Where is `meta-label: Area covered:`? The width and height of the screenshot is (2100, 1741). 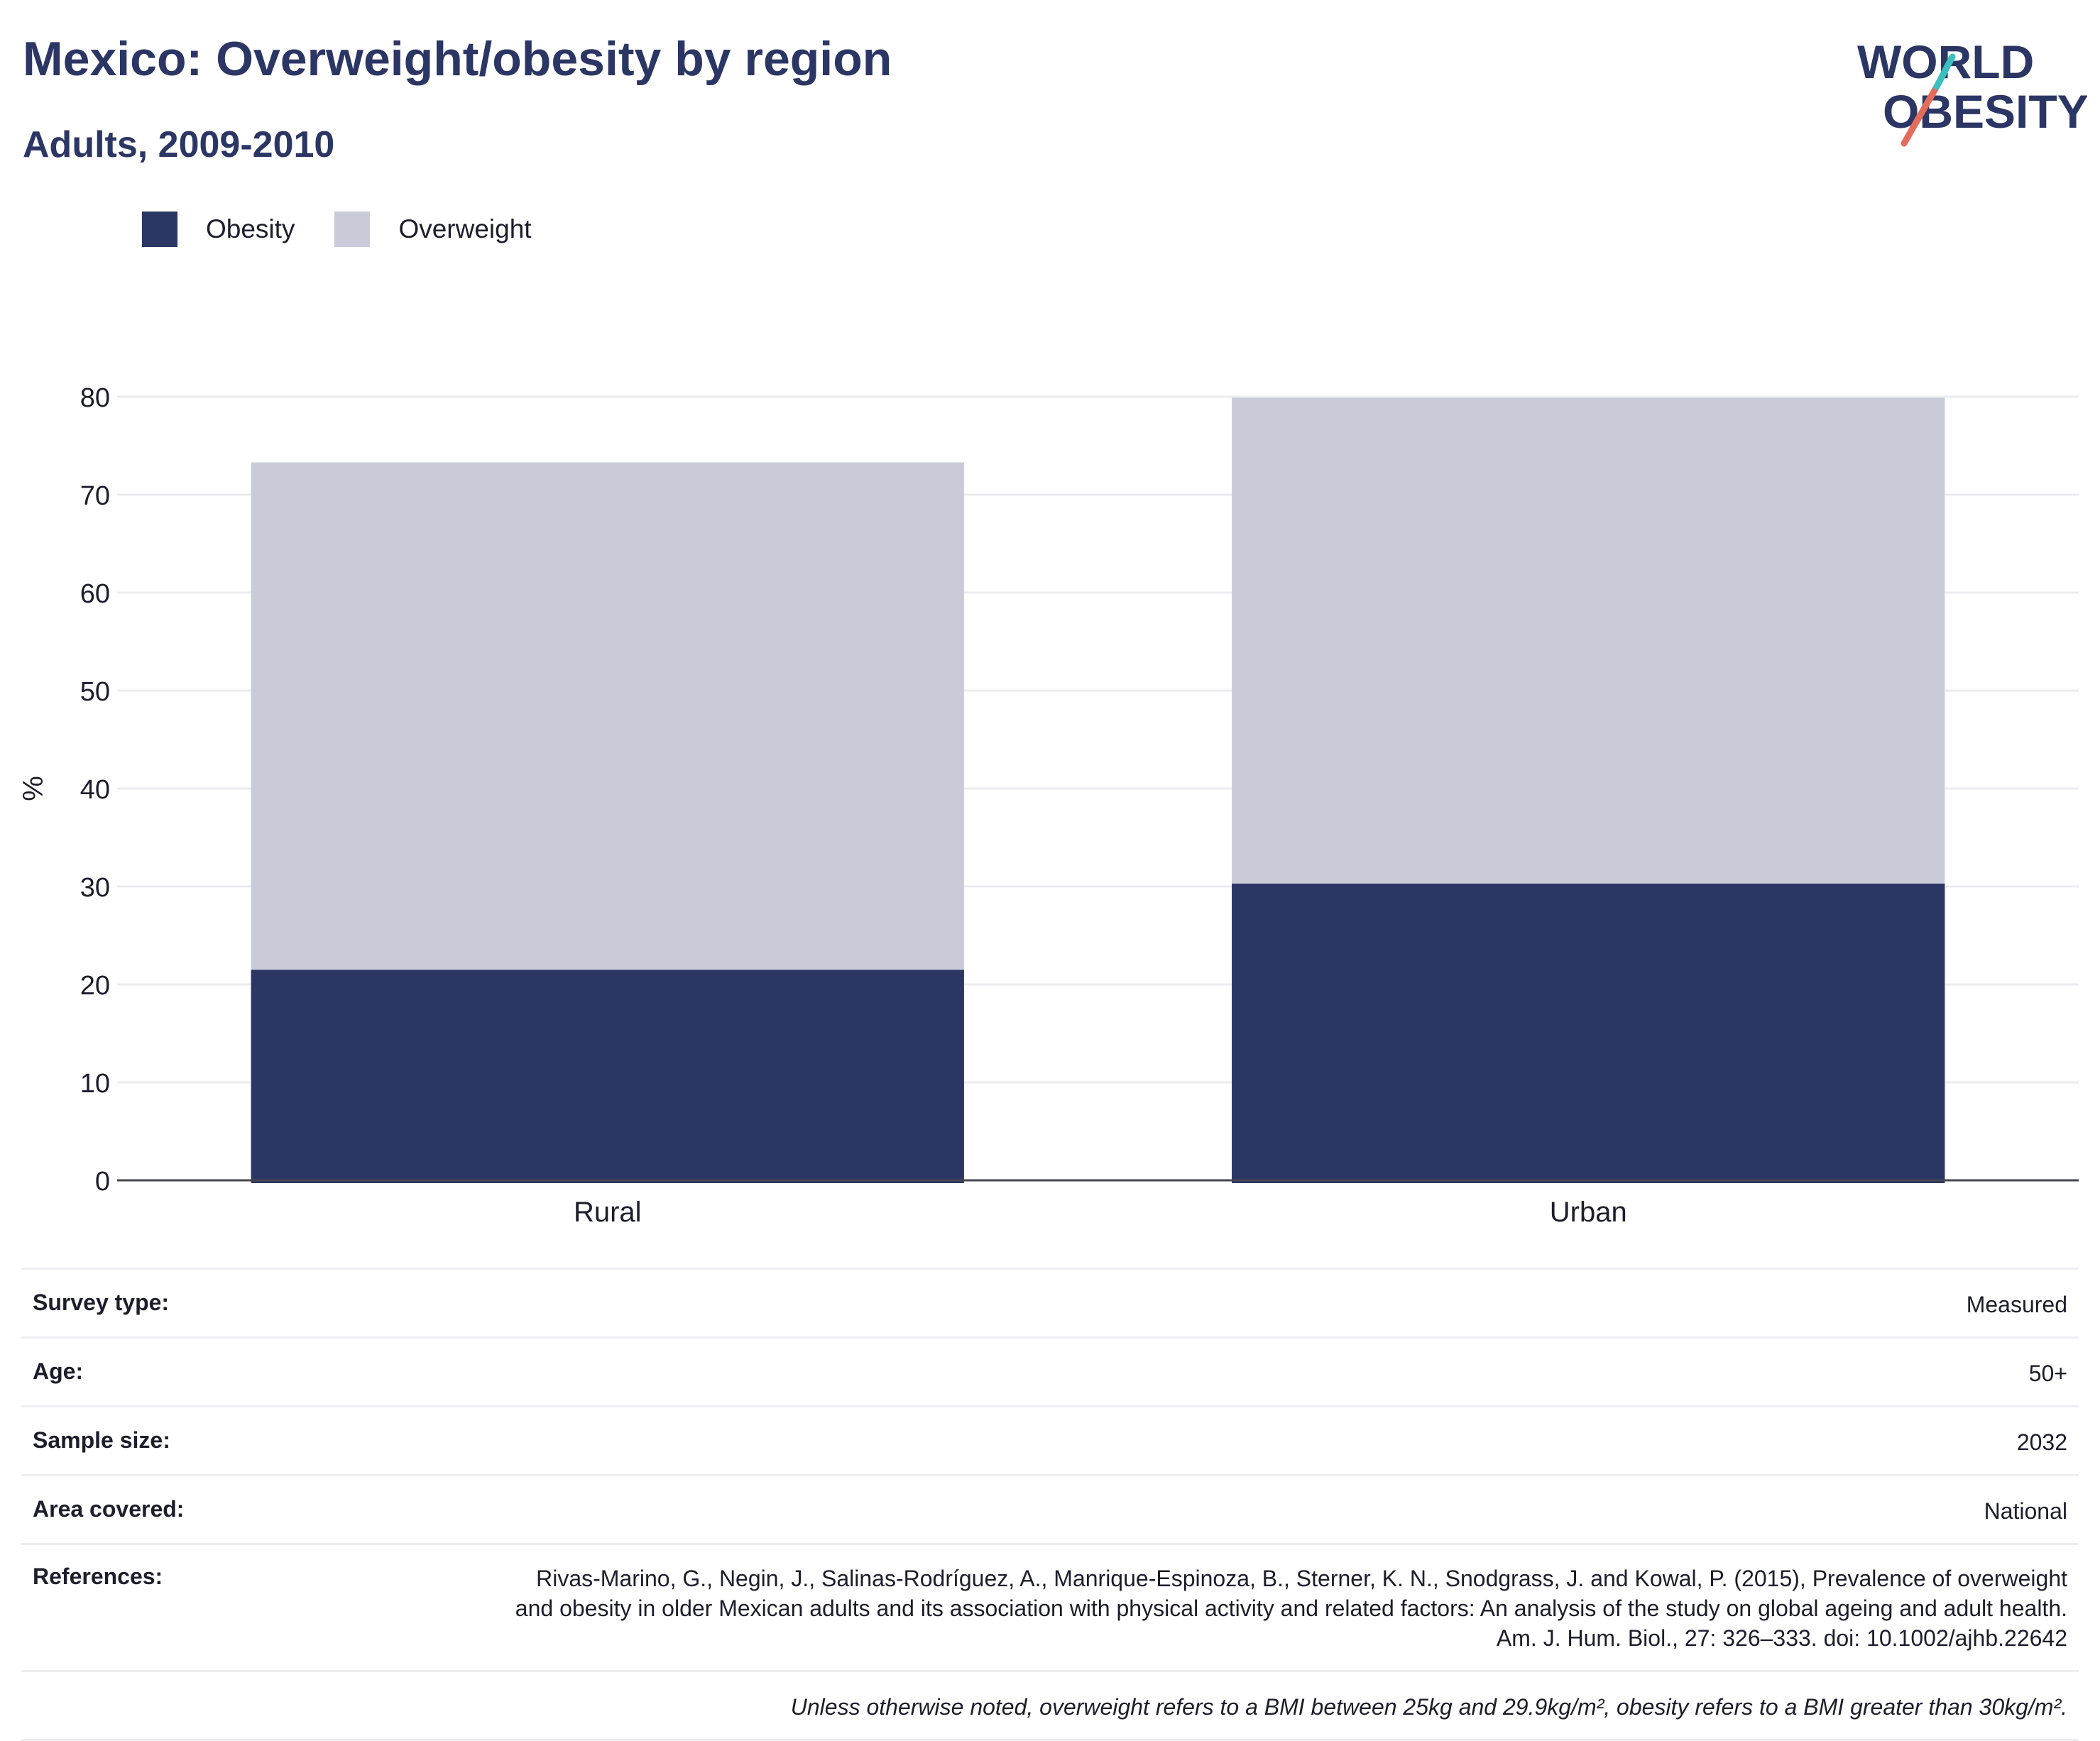 meta-label: Area covered: is located at coordinates (109, 1509).